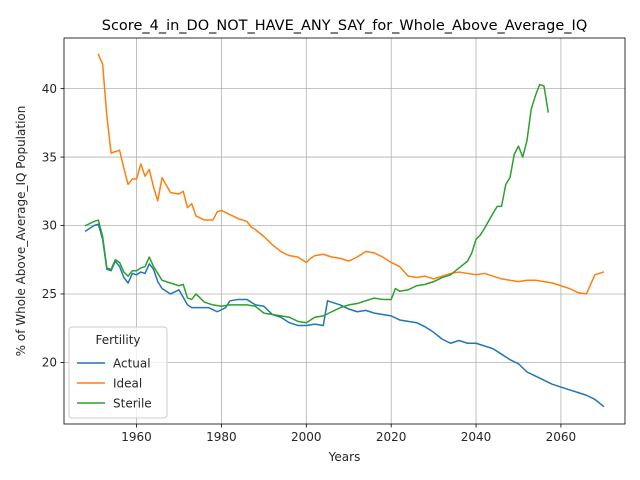 This screenshot has width=640, height=480. What do you see at coordinates (127, 383) in the screenshot?
I see `legend-label-ideal: Ideal` at bounding box center [127, 383].